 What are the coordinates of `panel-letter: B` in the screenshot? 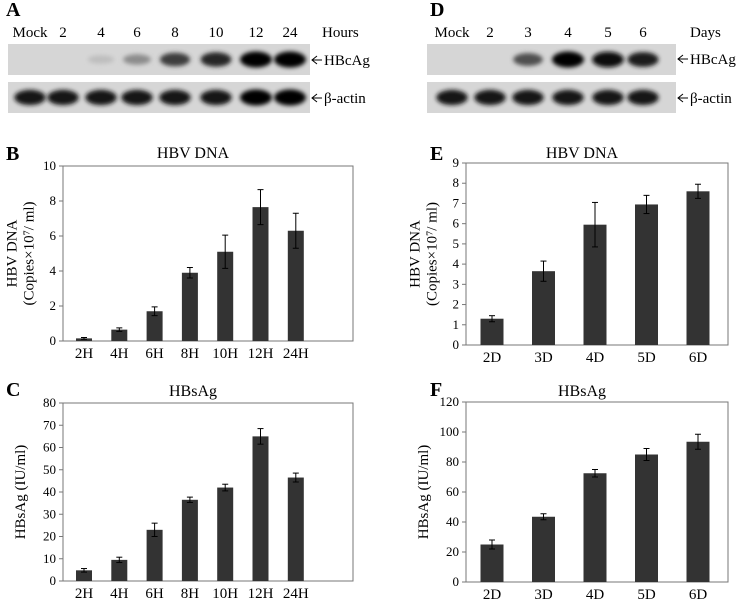 It's located at (12, 154).